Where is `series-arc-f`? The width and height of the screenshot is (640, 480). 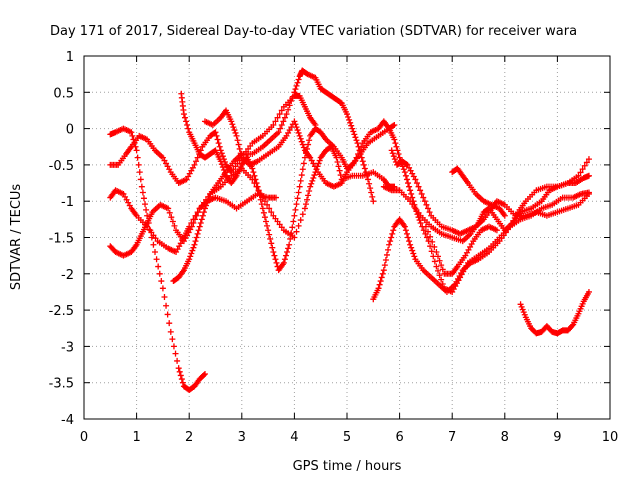
series-arc-f is located at coordinates (273, 176).